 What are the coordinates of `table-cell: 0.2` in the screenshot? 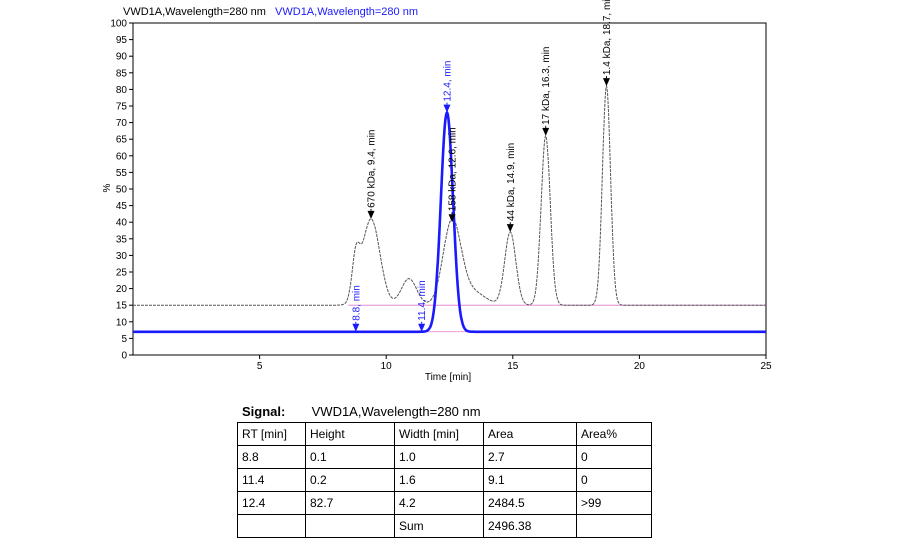 It's located at (350, 480).